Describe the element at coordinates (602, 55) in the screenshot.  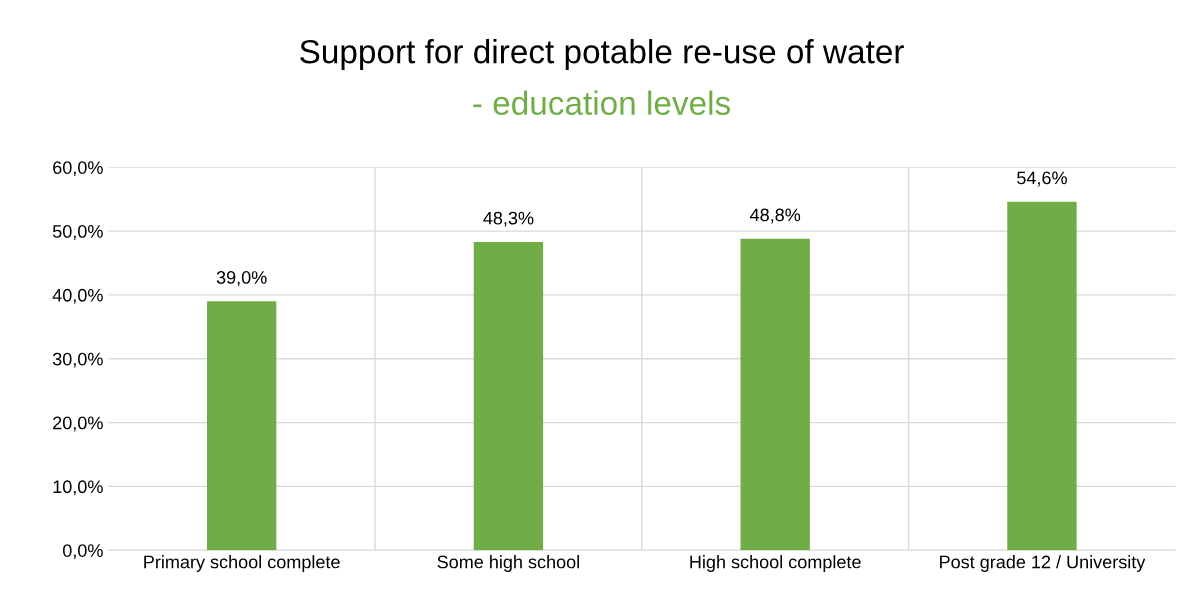
I see `chart-title: Support for direct potable re-use of water` at that location.